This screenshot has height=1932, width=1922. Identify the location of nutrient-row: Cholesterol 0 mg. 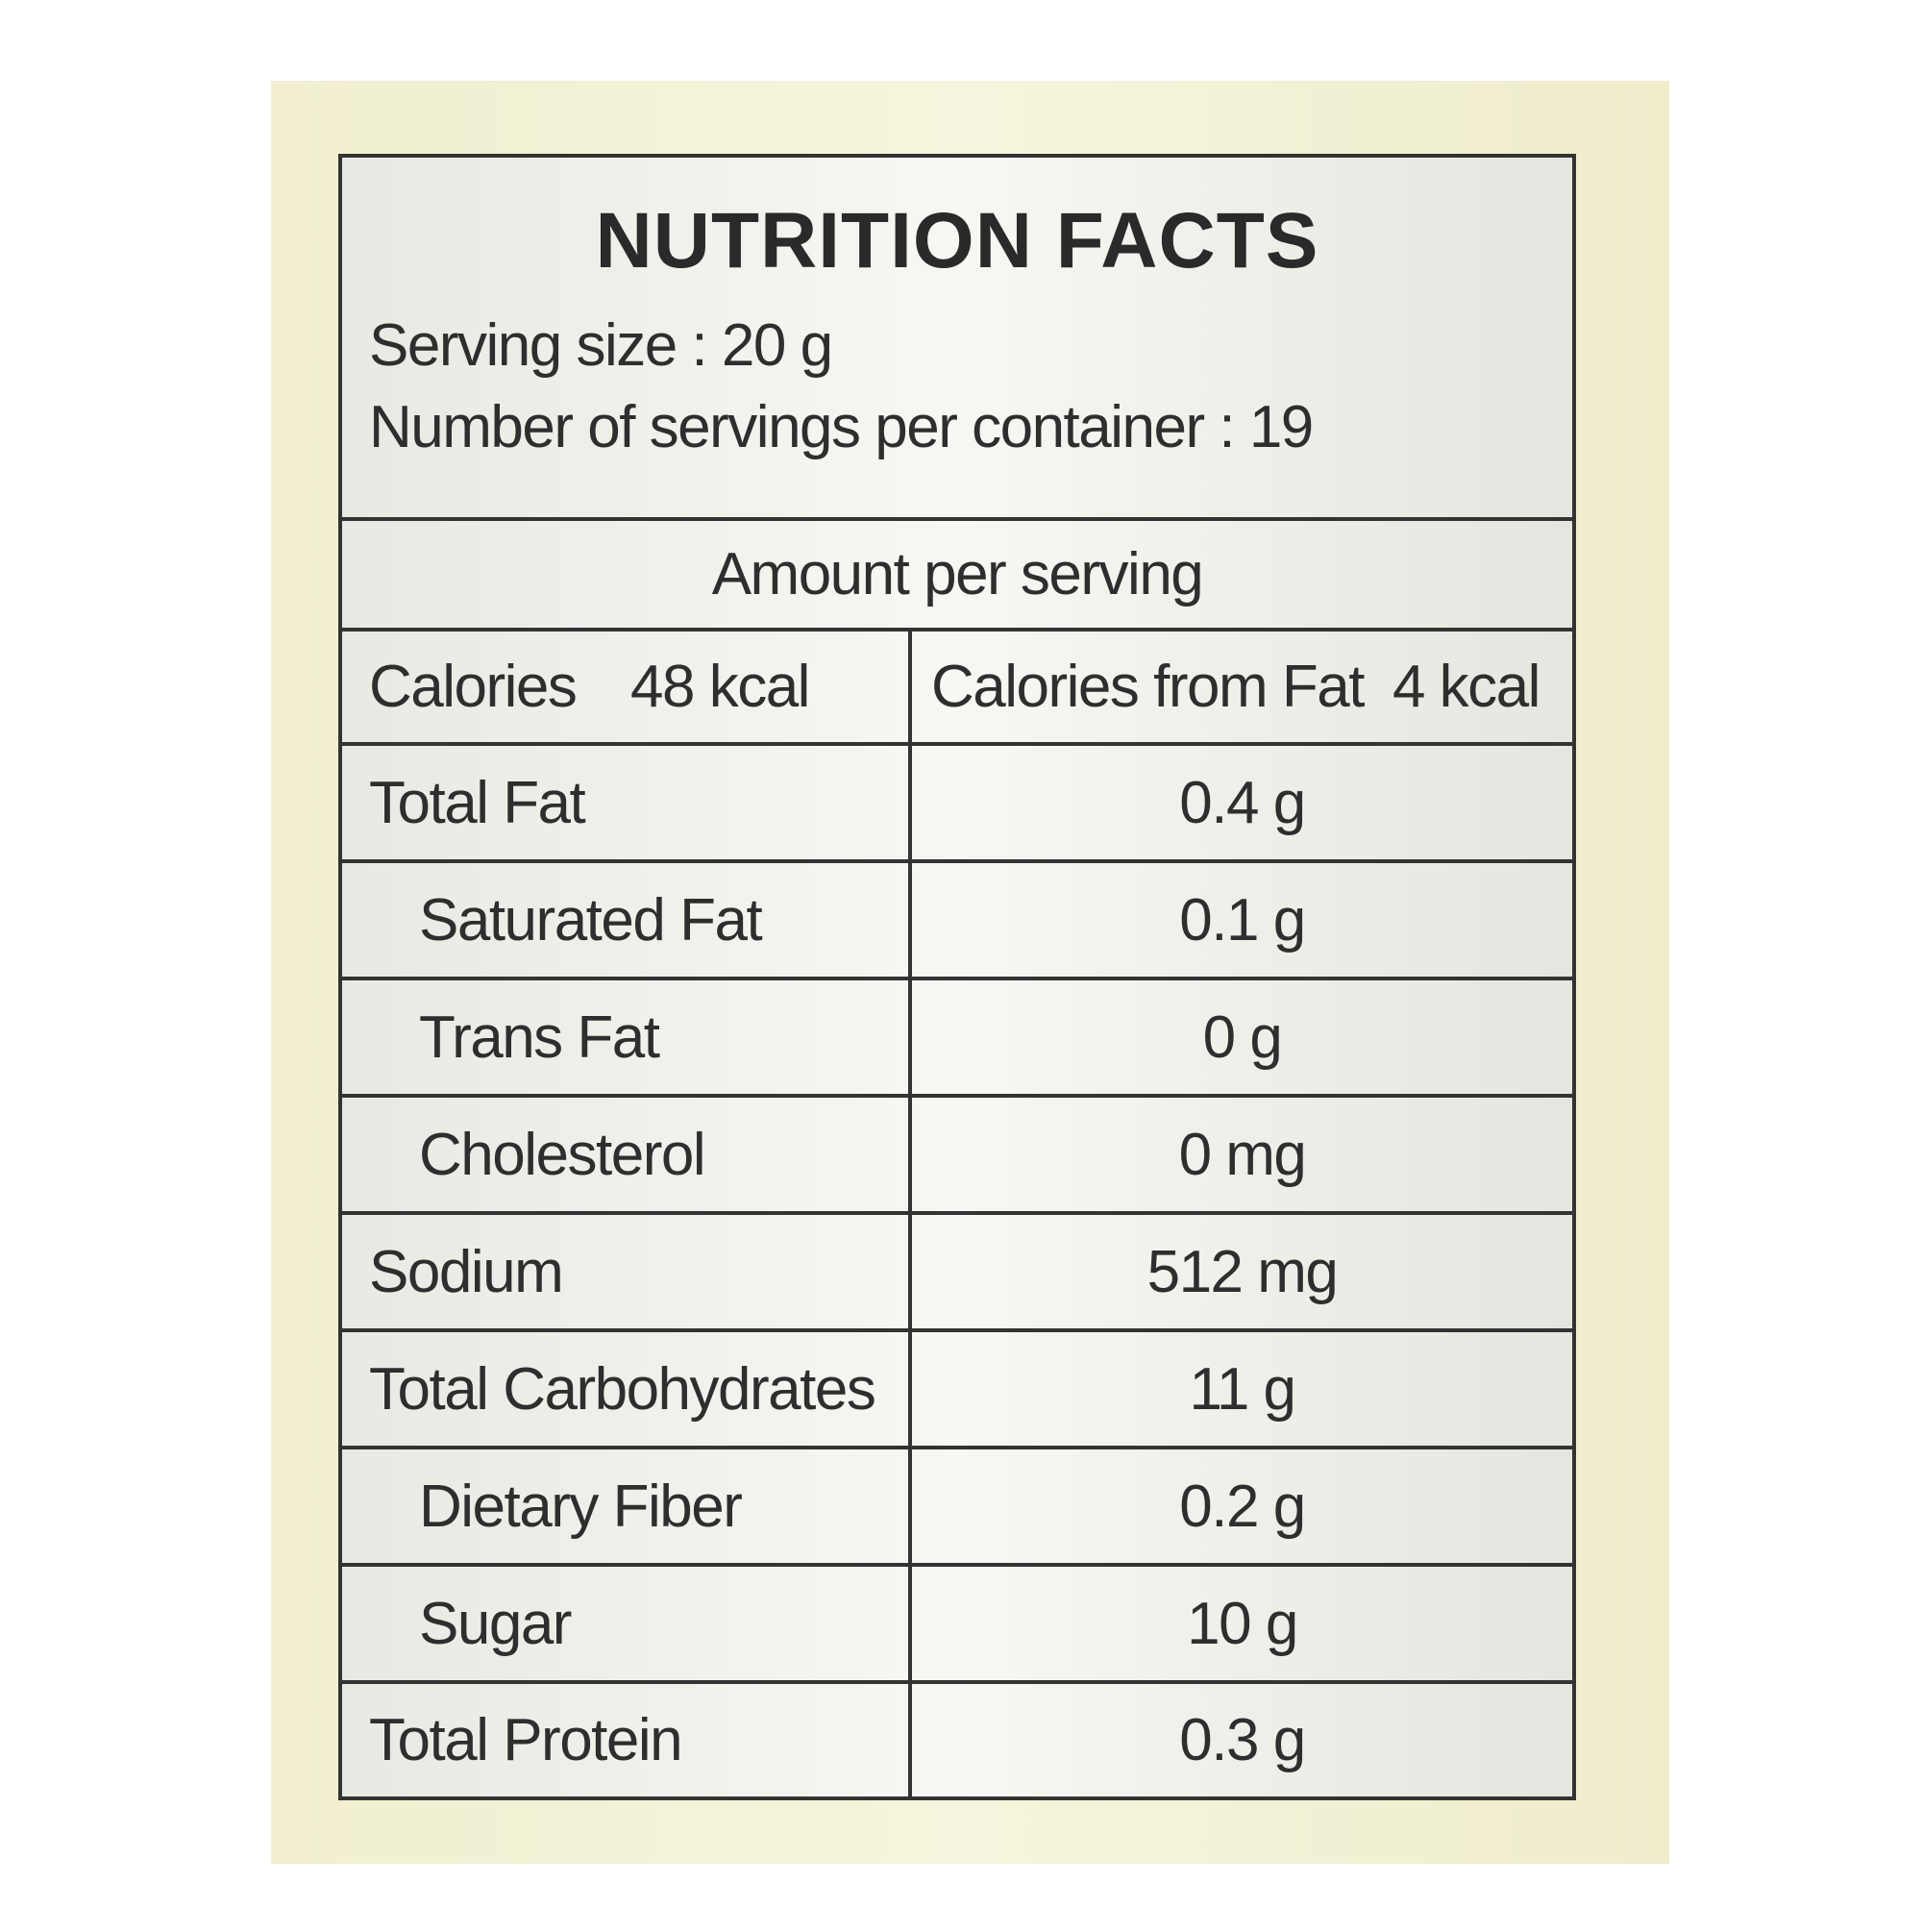
(957, 1152).